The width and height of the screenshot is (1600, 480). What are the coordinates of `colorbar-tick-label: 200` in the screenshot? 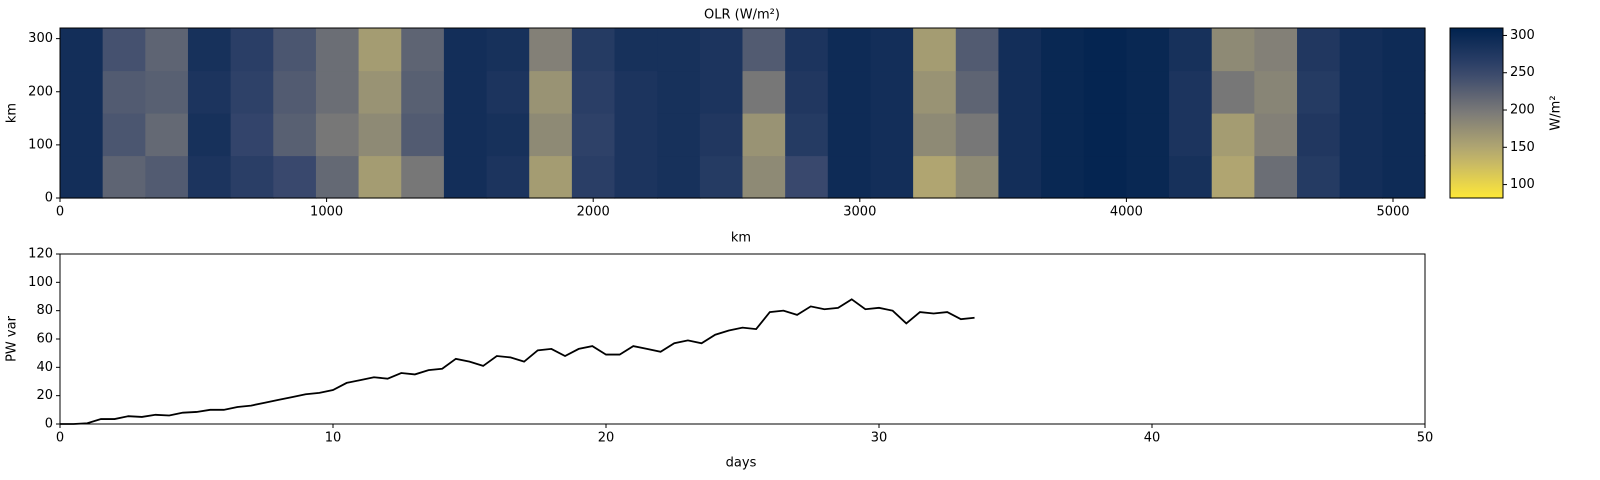 It's located at (1522, 110).